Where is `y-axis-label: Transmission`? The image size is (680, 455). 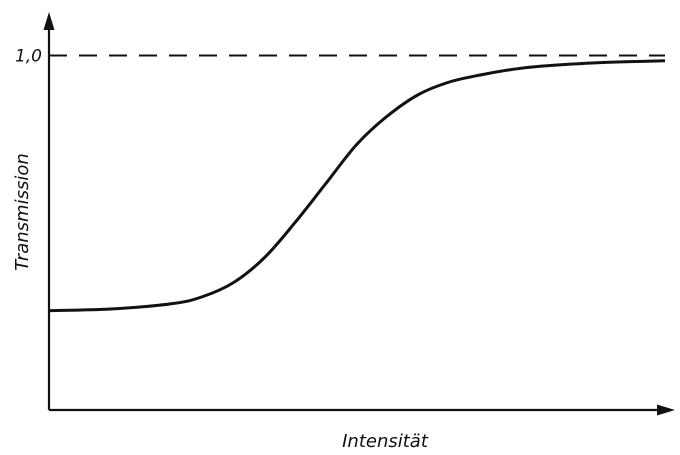 y-axis-label: Transmission is located at coordinates (22, 212).